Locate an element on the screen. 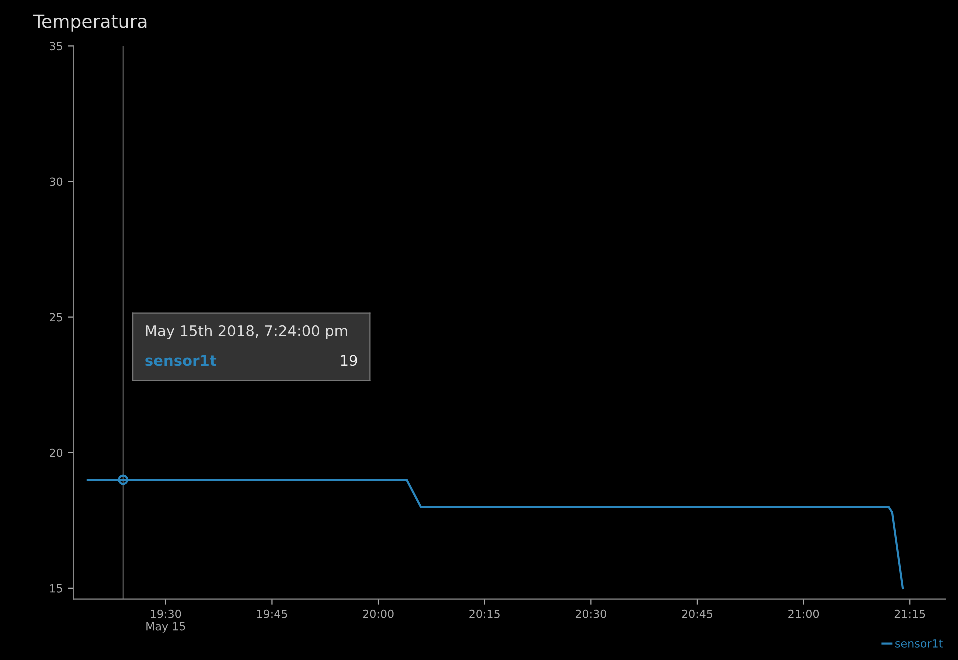 This screenshot has width=958, height=660. x-tick-label: 20:45 is located at coordinates (697, 614).